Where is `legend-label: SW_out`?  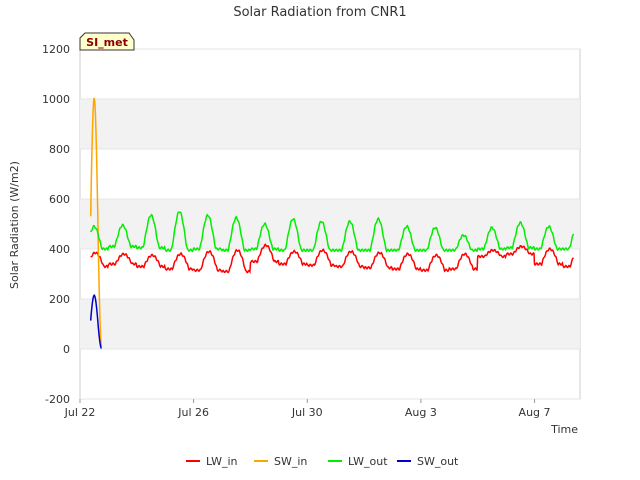 legend-label: SW_out is located at coordinates (438, 461).